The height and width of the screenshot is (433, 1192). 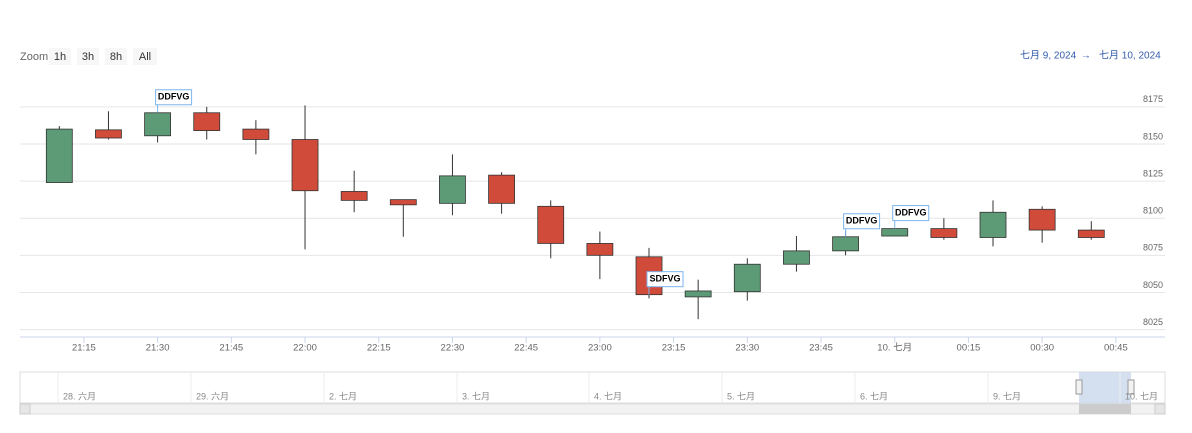 What do you see at coordinates (1116, 348) in the screenshot?
I see `x-tick-label: 00:45` at bounding box center [1116, 348].